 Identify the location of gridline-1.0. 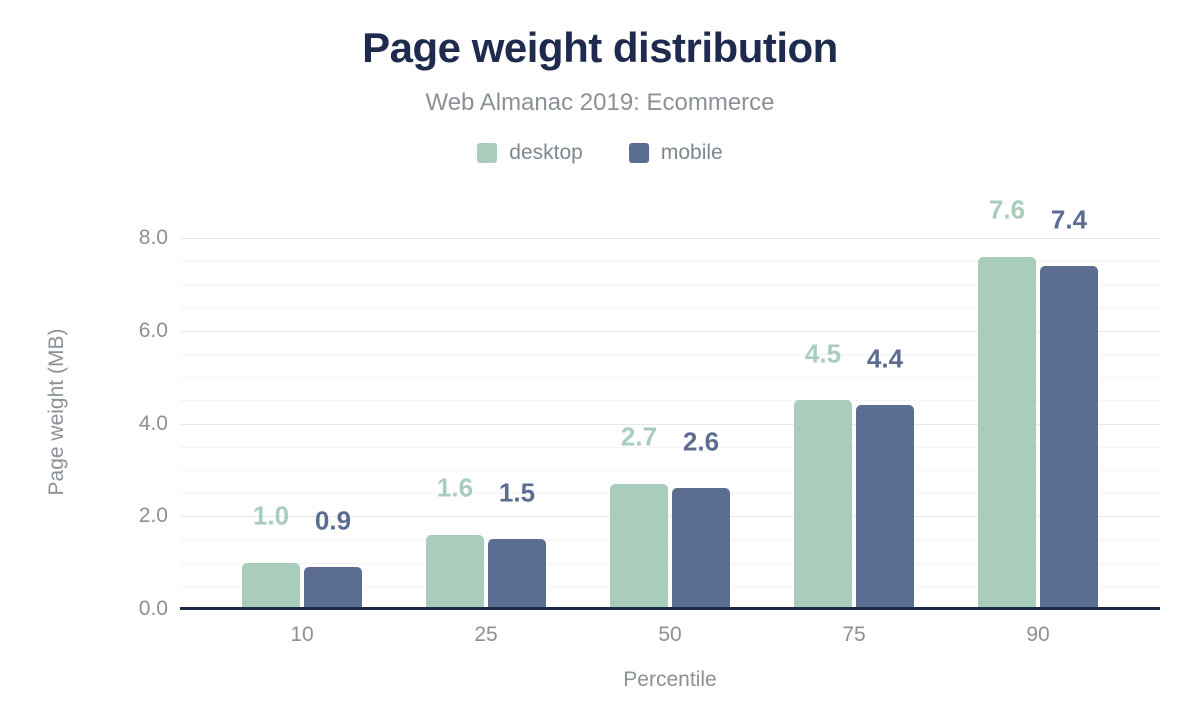
(670, 563).